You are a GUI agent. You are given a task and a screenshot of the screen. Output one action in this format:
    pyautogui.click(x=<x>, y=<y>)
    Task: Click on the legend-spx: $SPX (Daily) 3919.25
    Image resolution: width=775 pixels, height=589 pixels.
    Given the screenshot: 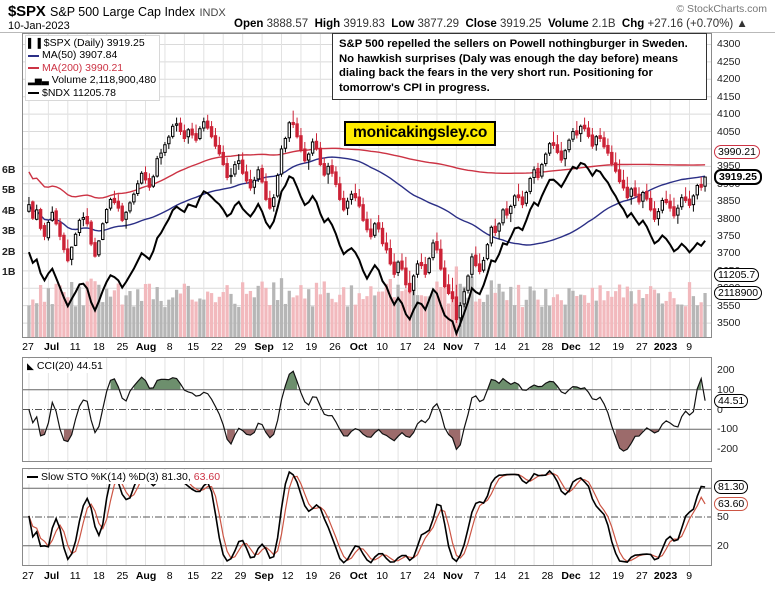 What is the action you would take?
    pyautogui.click(x=94, y=43)
    